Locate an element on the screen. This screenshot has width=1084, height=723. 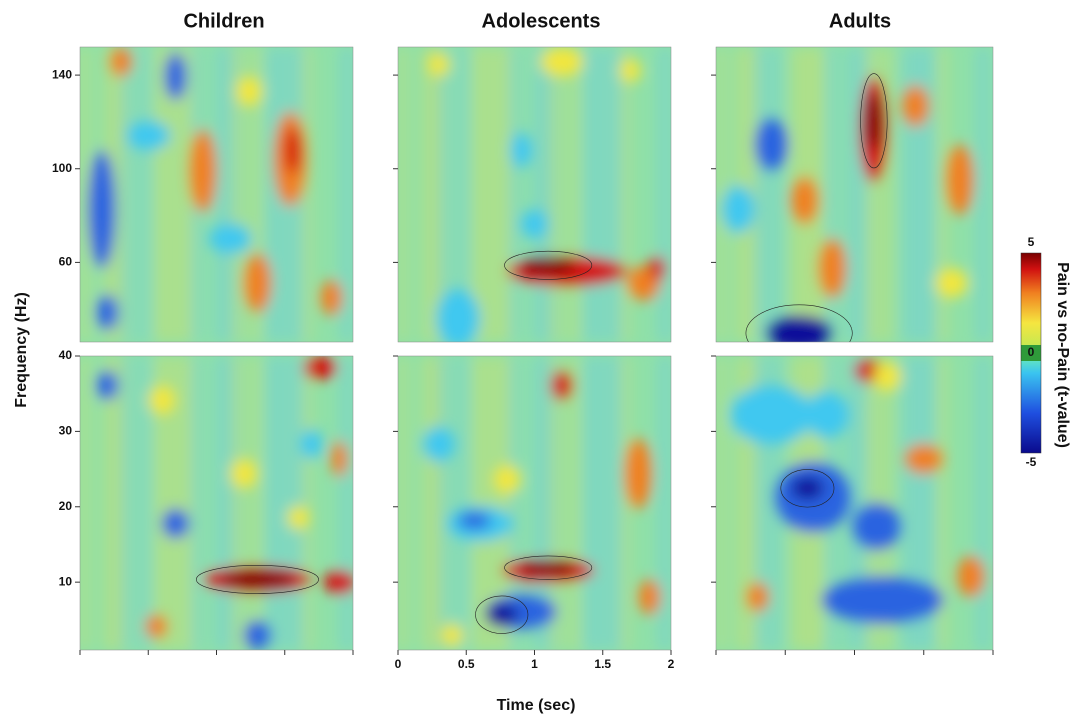
x-tick-label: 2 is located at coordinates (671, 664).